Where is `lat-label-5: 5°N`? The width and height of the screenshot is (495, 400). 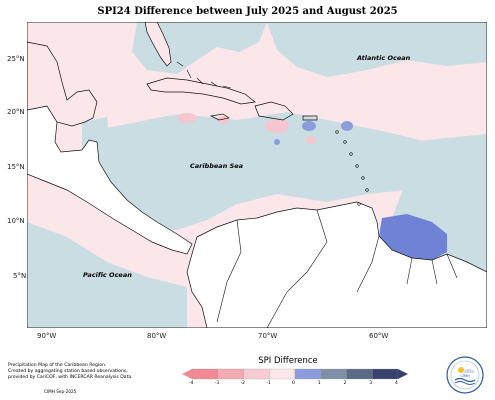
lat-label-5: 5°N is located at coordinates (20, 276).